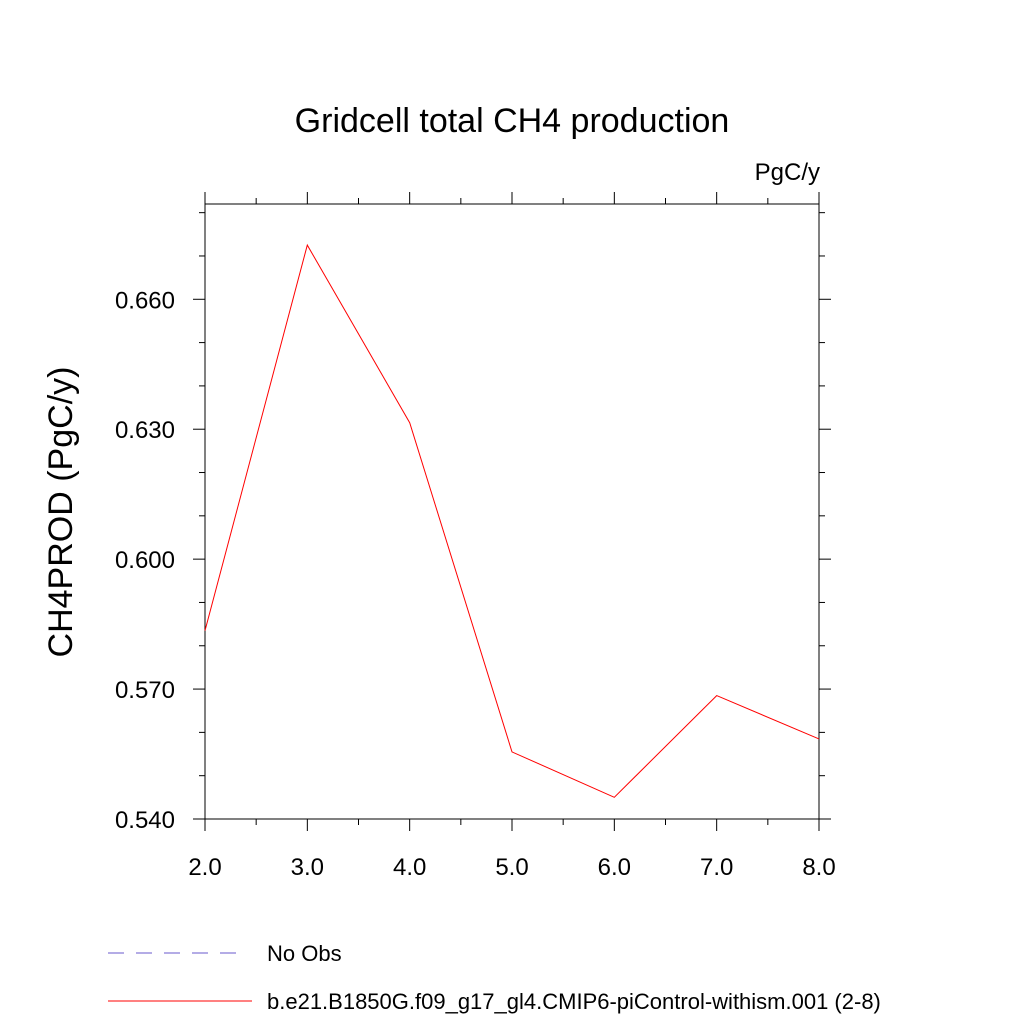  I want to click on legend-label-no-obs: No Obs, so click(304, 953).